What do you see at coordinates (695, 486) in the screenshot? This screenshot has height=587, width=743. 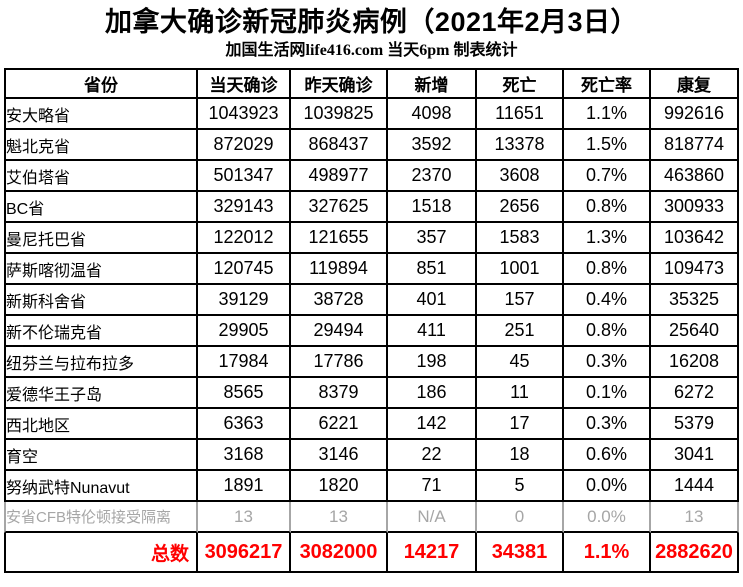 I see `value-cell: 1444` at bounding box center [695, 486].